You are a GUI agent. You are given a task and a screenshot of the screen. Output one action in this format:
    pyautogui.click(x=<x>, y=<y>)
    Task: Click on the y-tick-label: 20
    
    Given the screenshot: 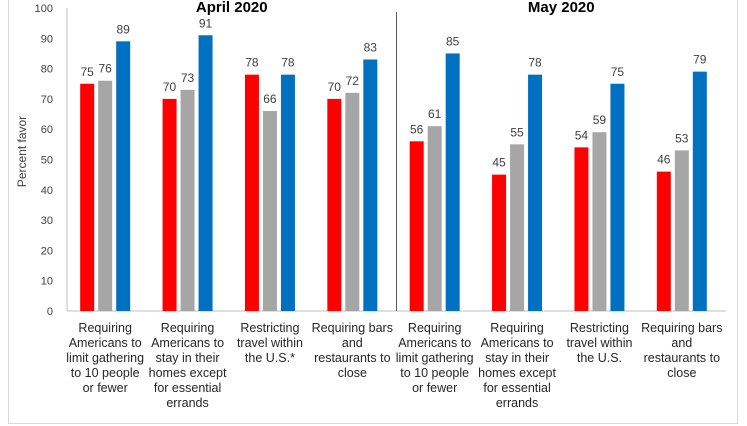 What is the action you would take?
    pyautogui.click(x=47, y=251)
    